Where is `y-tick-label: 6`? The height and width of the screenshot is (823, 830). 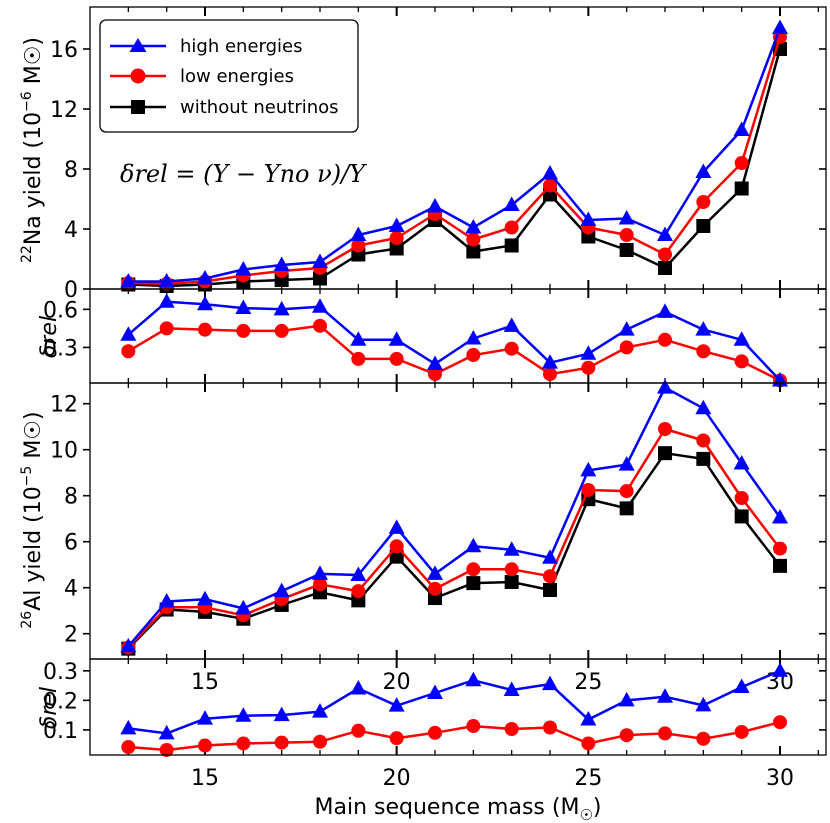
y-tick-label: 6 is located at coordinates (71, 543).